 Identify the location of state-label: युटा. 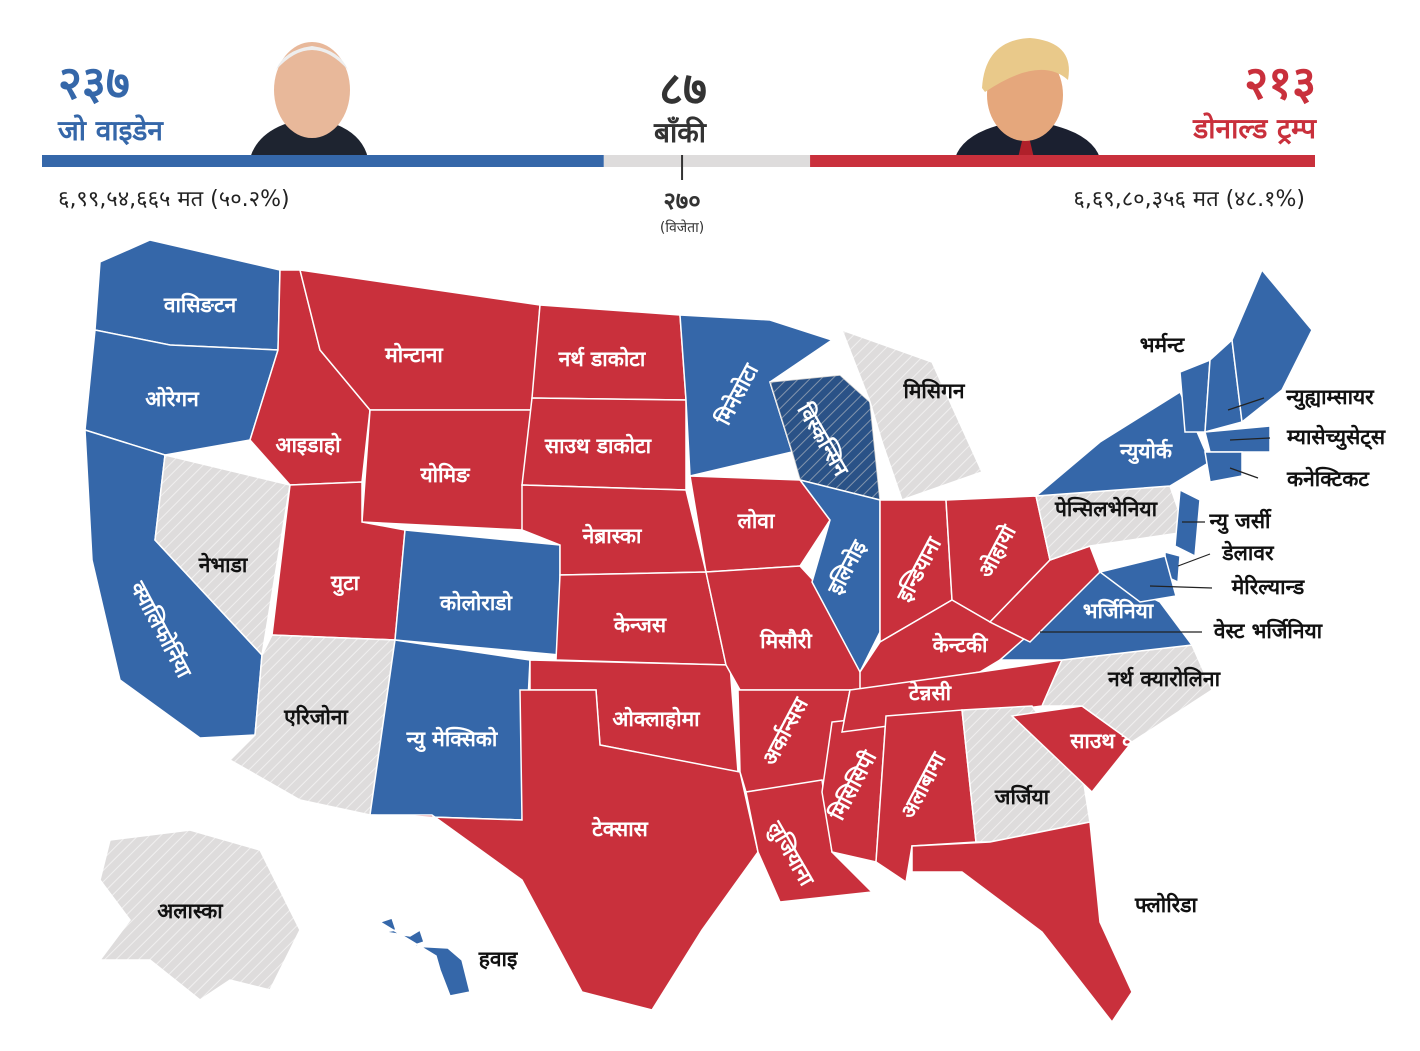
(345, 584).